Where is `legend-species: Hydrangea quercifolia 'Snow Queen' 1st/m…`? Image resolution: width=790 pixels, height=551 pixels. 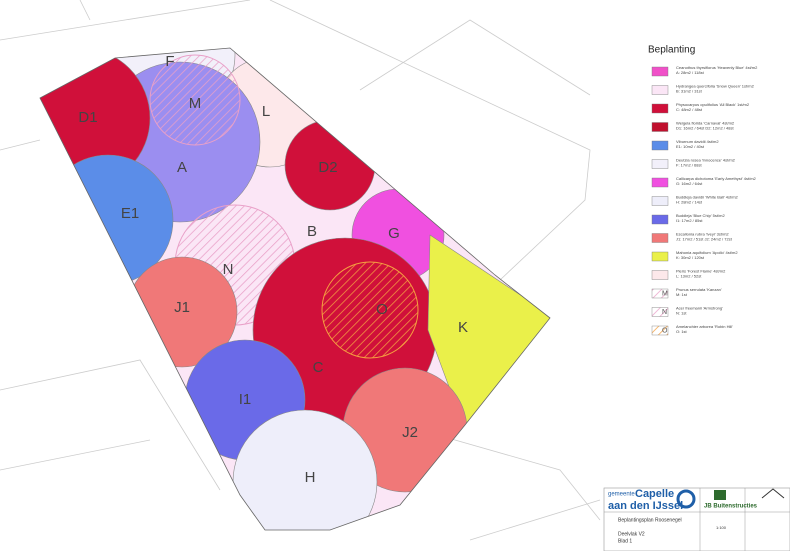
legend-species: Hydrangea quercifolia 'Snow Queen' 1st/m… is located at coordinates (715, 86).